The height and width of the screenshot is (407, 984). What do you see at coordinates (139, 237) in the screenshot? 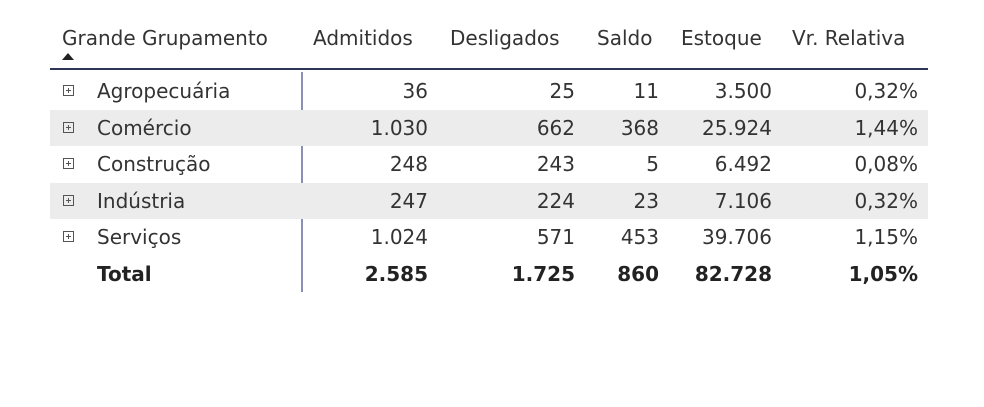
I see `row-label: Serviços` at bounding box center [139, 237].